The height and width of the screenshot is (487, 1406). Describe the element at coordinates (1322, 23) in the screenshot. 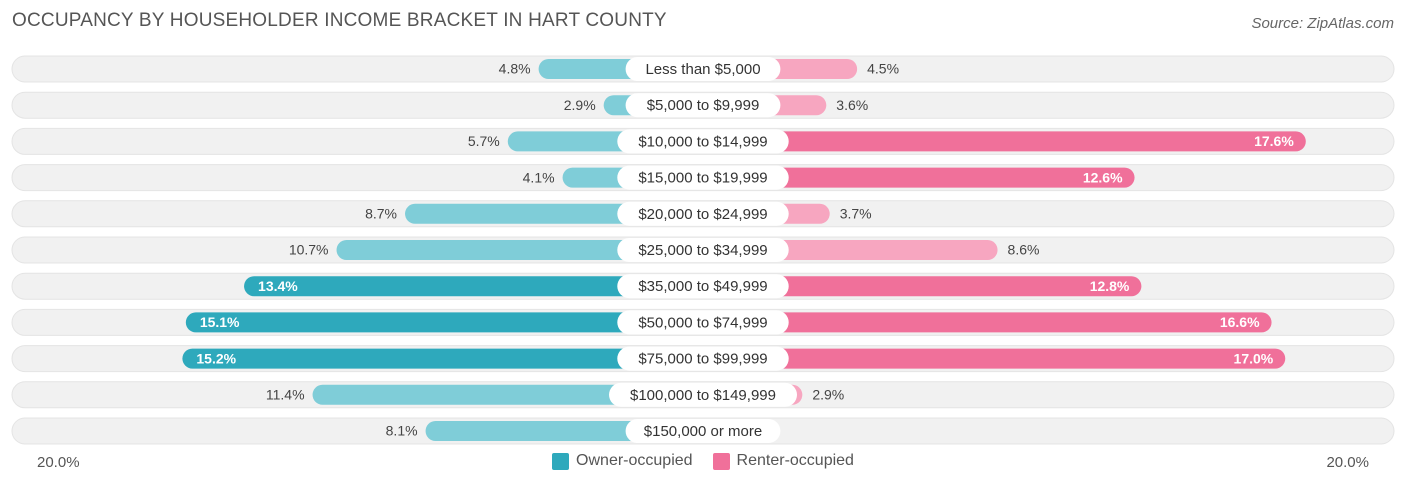

I see `source-note: Source: ZipAtlas.com` at that location.